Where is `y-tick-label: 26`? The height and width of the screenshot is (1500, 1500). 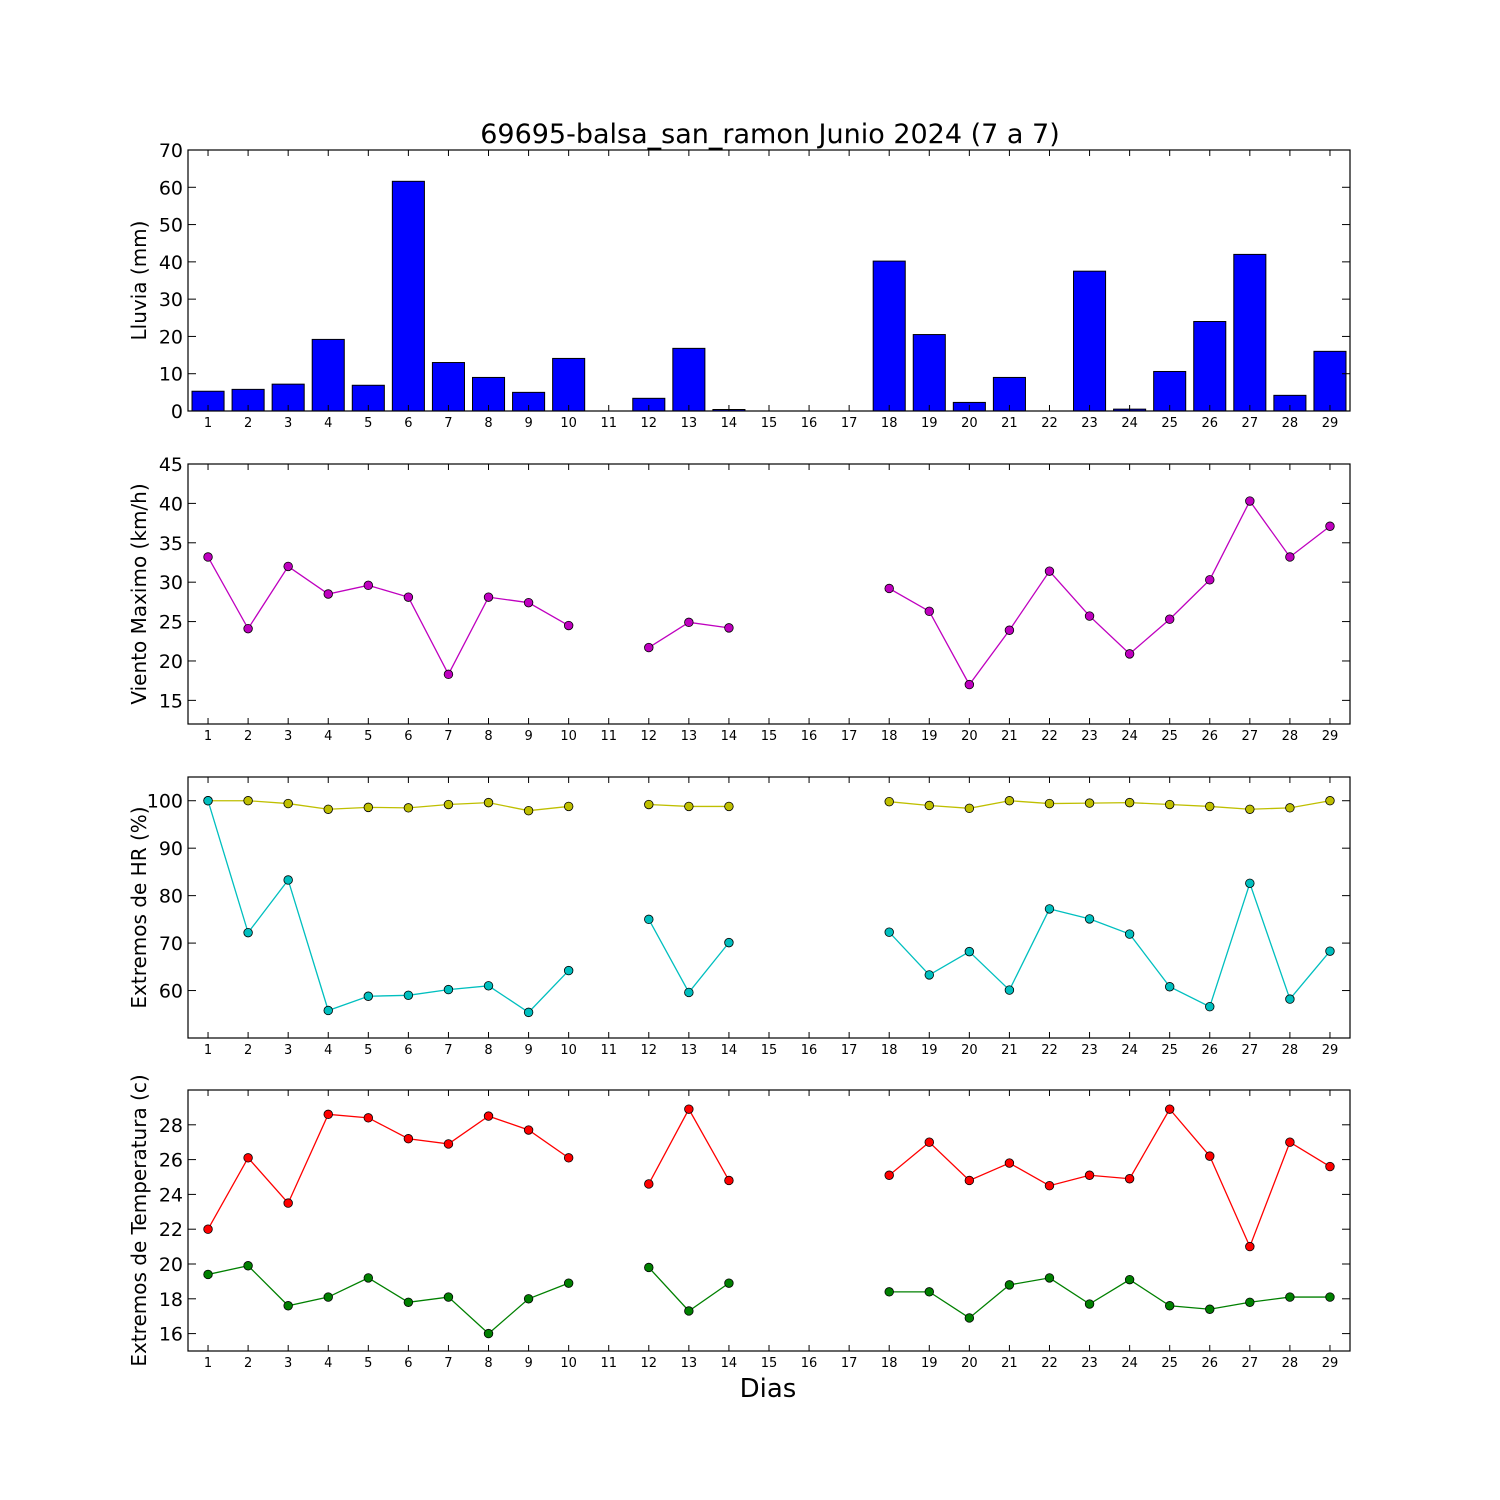
y-tick-label: 26 is located at coordinates (171, 1161).